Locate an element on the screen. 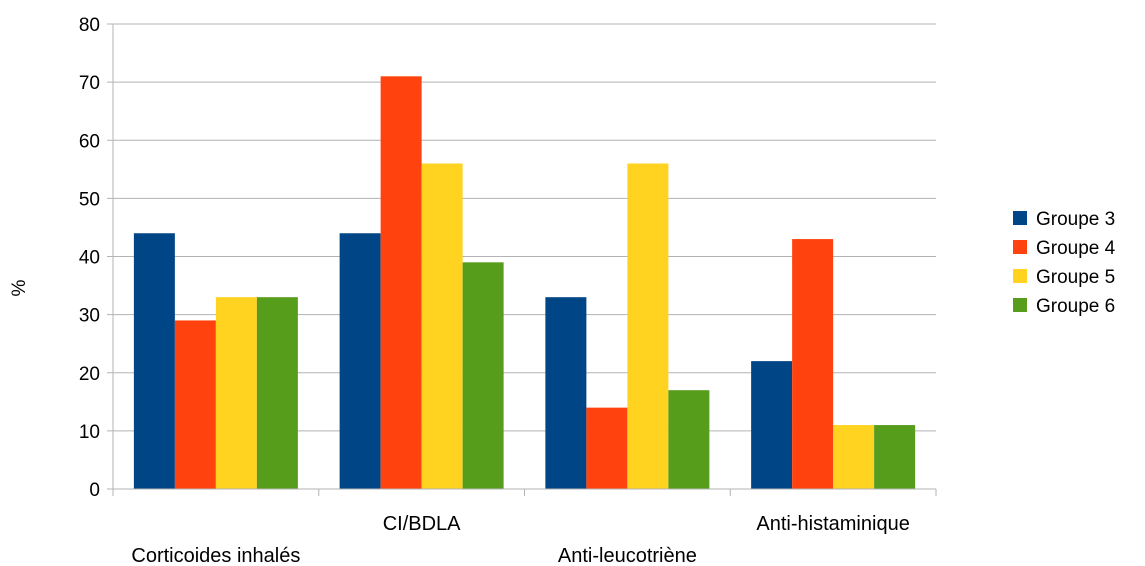 This screenshot has height=566, width=1145. y-tick-label: 70 is located at coordinates (89, 83).